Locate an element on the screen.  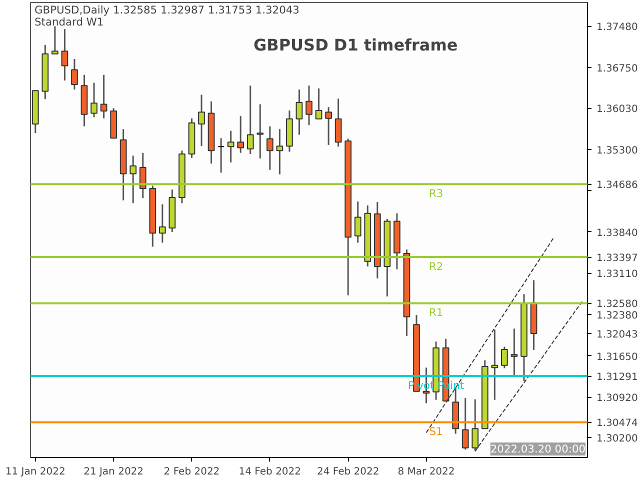
text: GBPUSD D1 timeframe is located at coordinates (355, 45).